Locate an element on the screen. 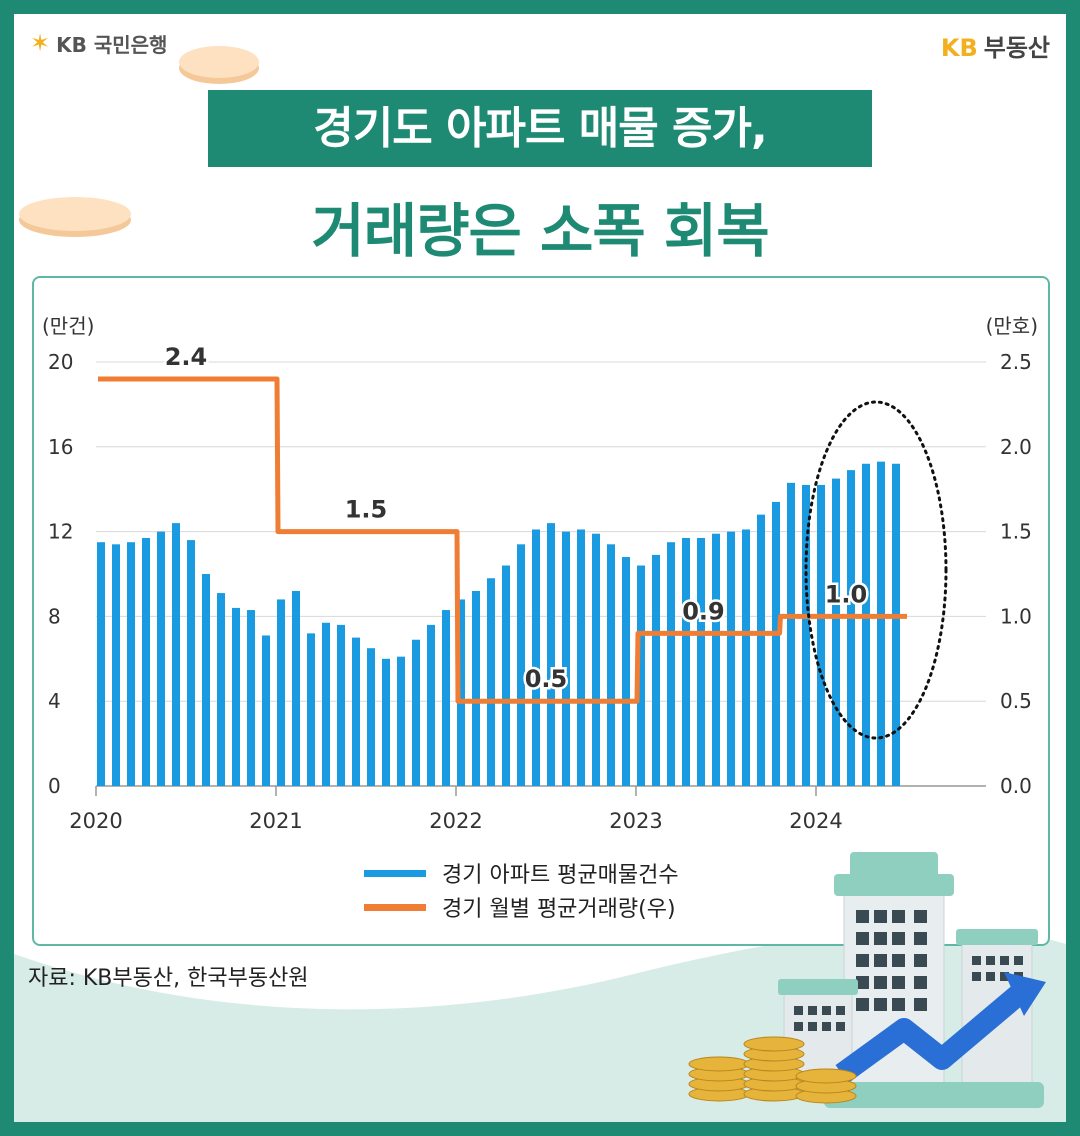 The image size is (1080, 1136). kb-realestate-logo-text: 부동산 is located at coordinates (1016, 48).